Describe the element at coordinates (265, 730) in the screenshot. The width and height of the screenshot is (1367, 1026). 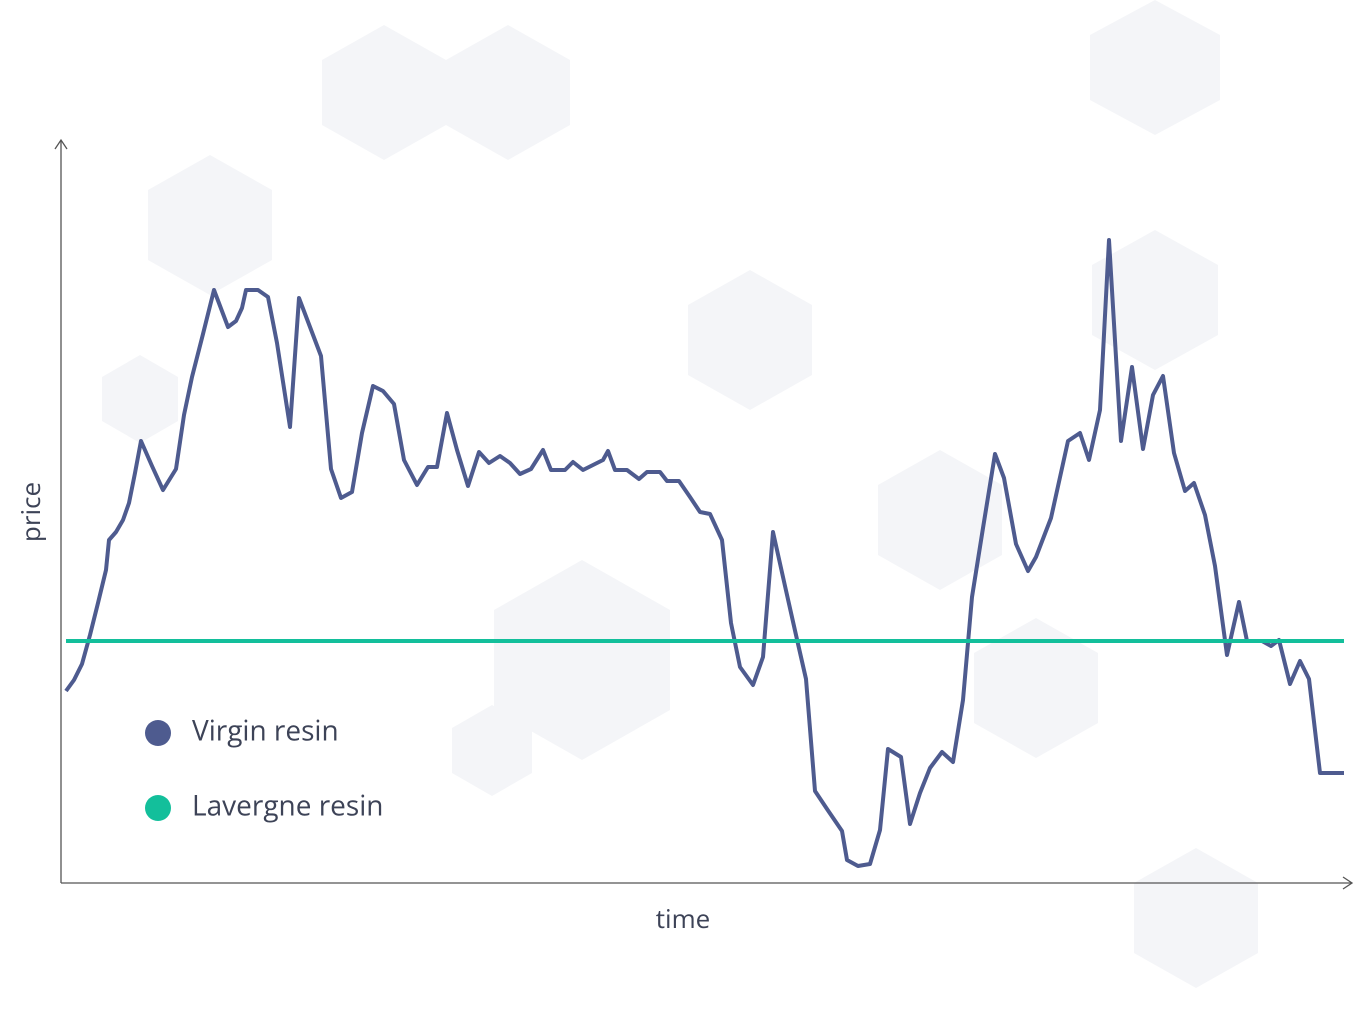
I see `legend-label: Virgin resin` at that location.